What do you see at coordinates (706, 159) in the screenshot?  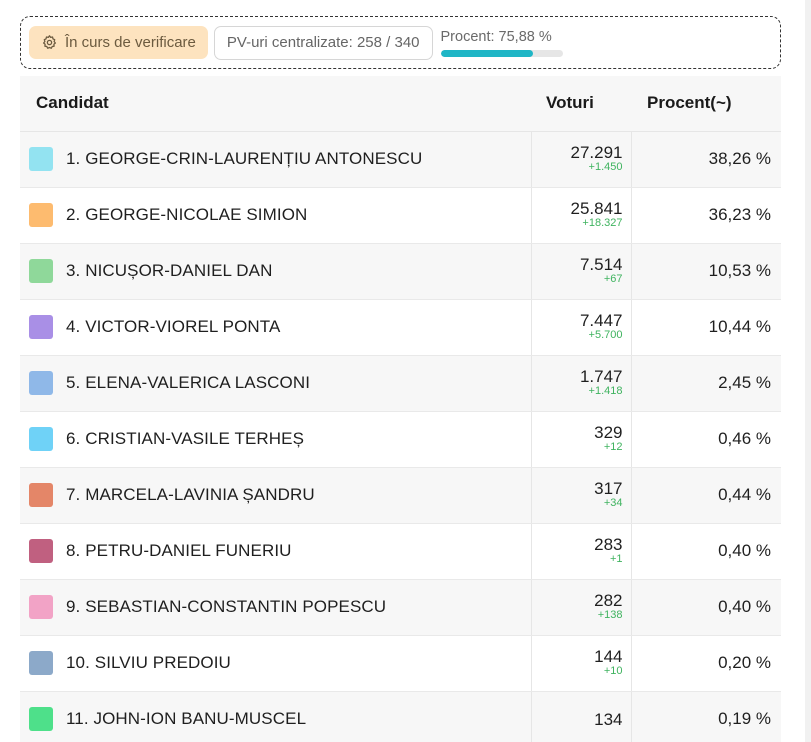 I see `percent-cell: 38,26 %` at bounding box center [706, 159].